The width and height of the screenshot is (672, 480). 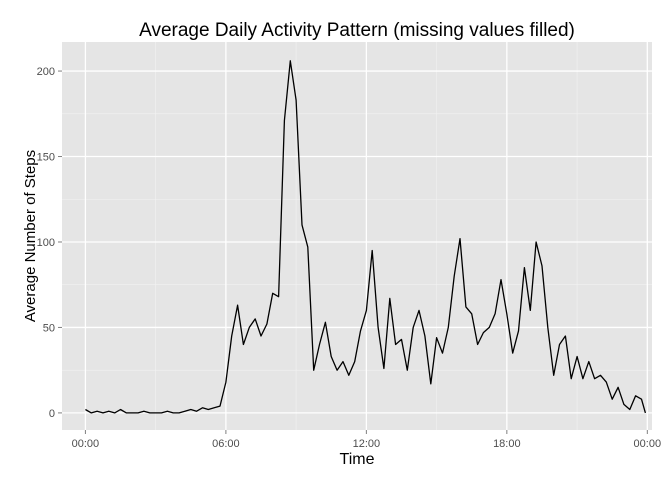 What do you see at coordinates (46, 72) in the screenshot?
I see `y-tick-label: 200` at bounding box center [46, 72].